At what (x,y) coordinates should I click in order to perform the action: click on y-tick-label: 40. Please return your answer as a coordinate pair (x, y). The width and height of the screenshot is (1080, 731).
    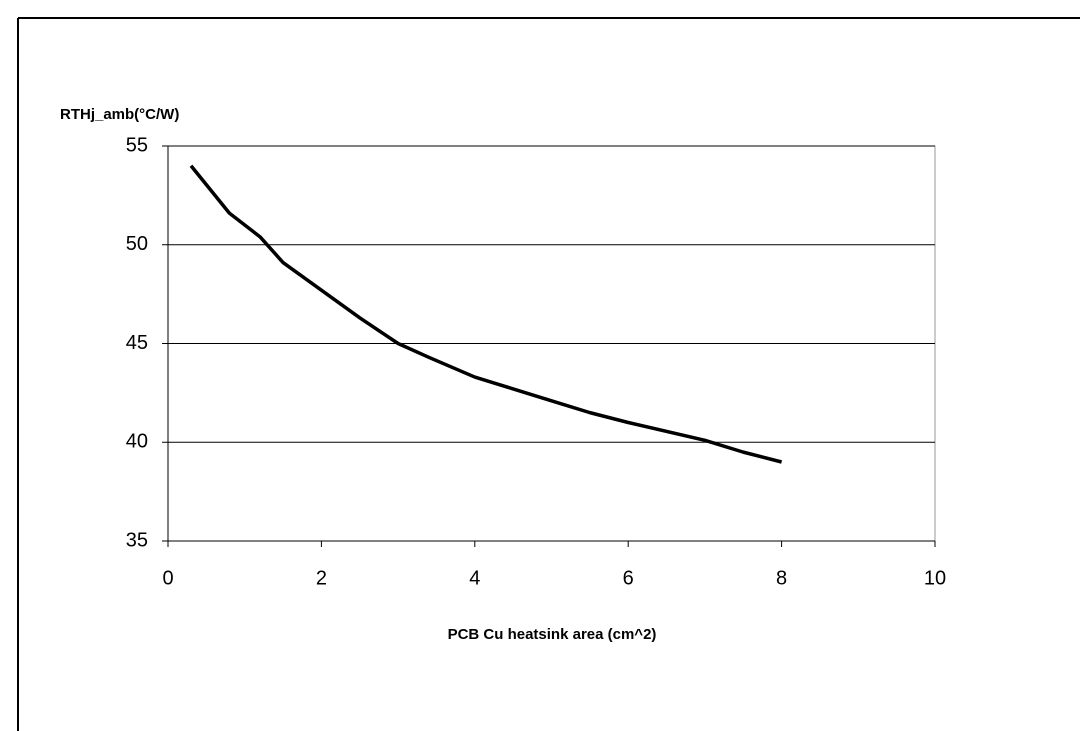
    Looking at the image, I should click on (137, 442).